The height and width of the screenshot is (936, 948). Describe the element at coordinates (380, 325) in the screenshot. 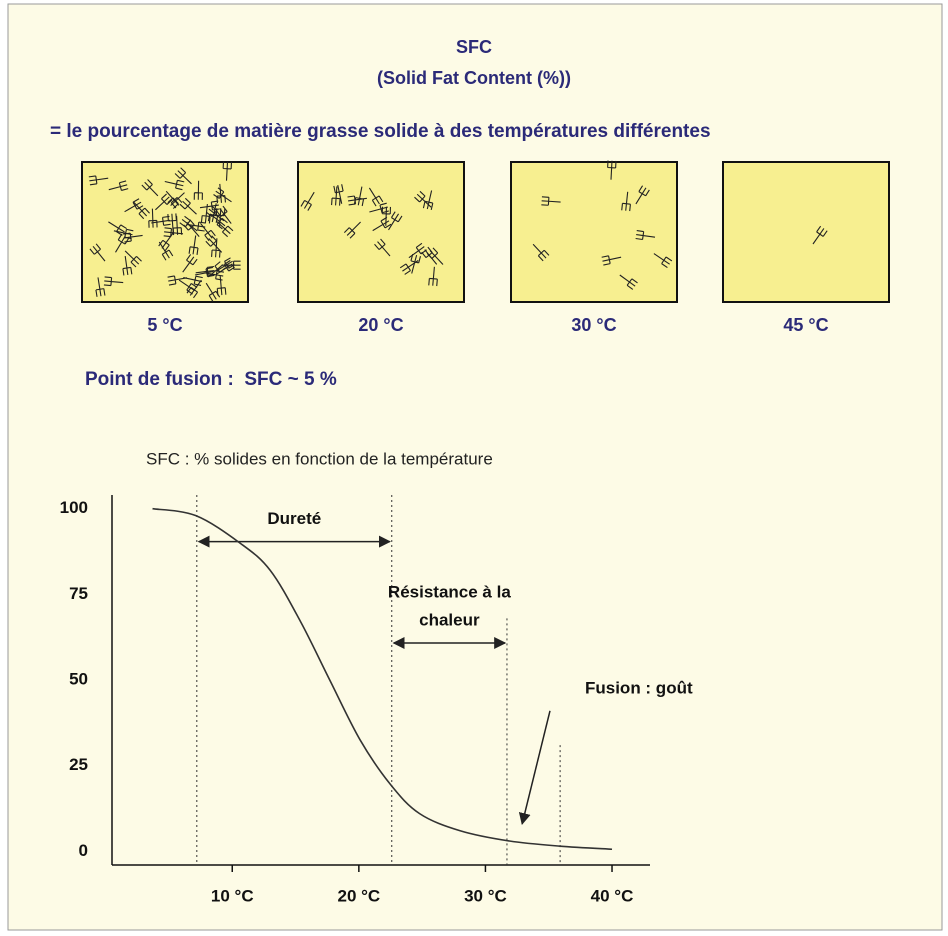

I see `box-label: 20 °C` at that location.